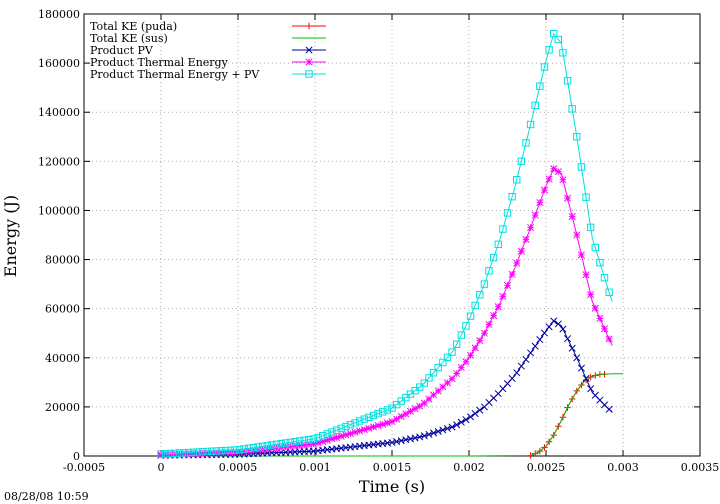 The image size is (720, 504). Describe the element at coordinates (129, 38) in the screenshot. I see `legend-label: Total KE (sus)` at that location.